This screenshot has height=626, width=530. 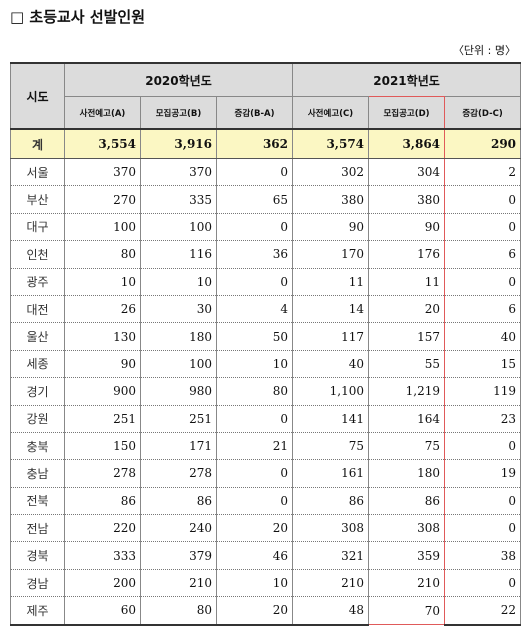 What do you see at coordinates (102, 611) in the screenshot?
I see `table-cell: 60` at bounding box center [102, 611].